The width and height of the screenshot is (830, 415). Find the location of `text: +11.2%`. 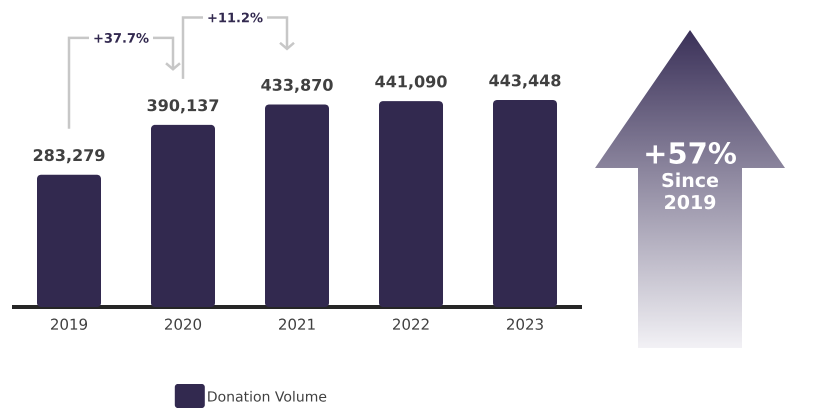

text: +11.2% is located at coordinates (235, 17).